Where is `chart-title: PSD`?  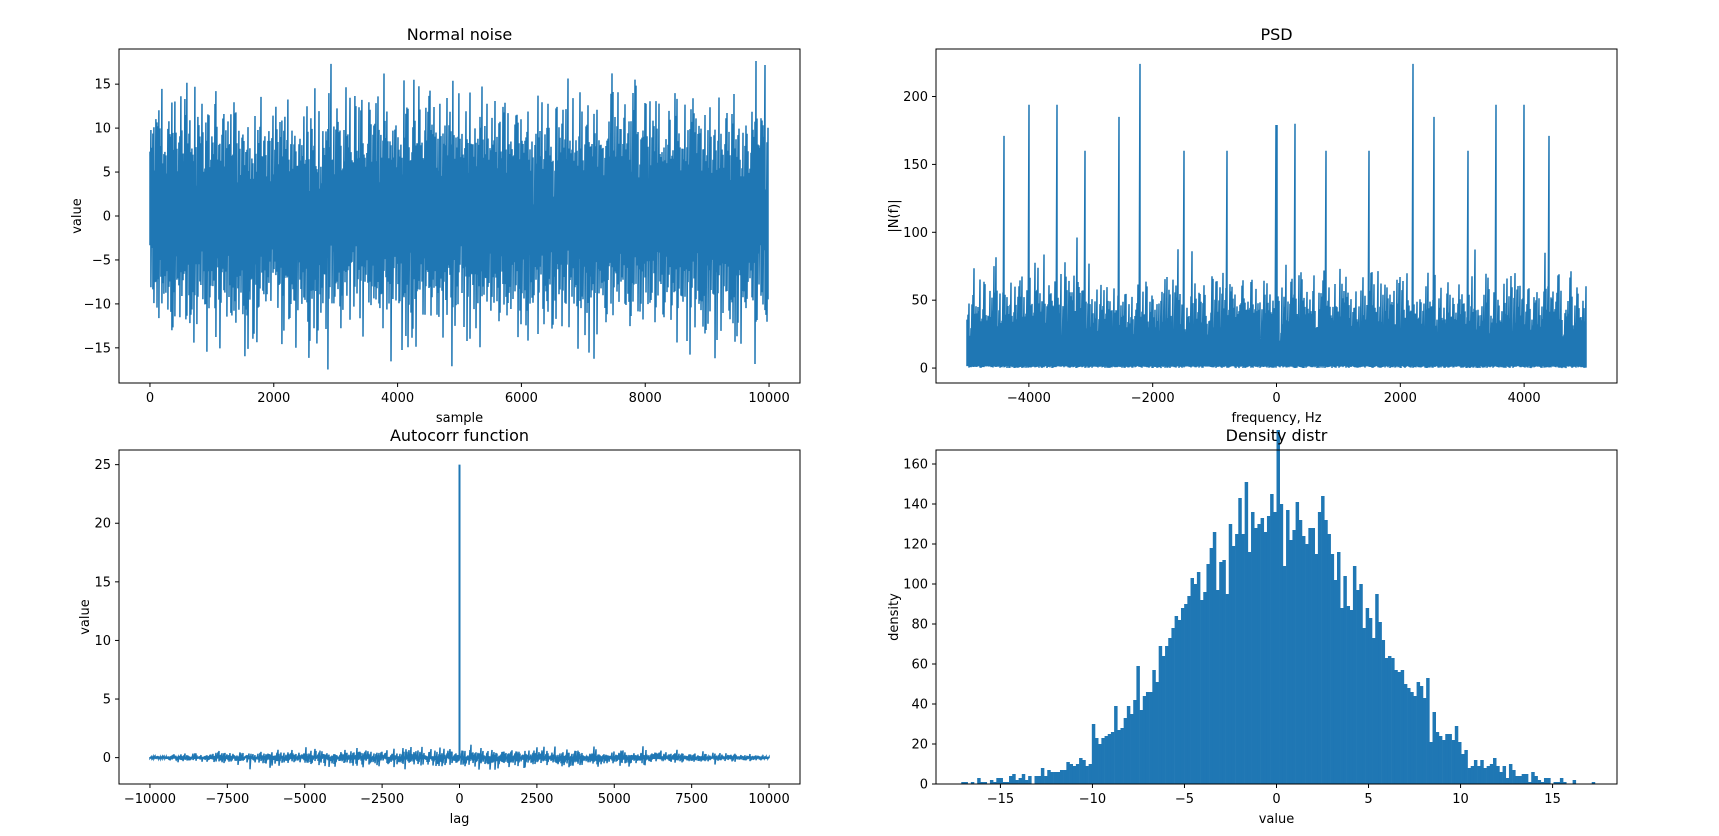 chart-title: PSD is located at coordinates (1276, 34).